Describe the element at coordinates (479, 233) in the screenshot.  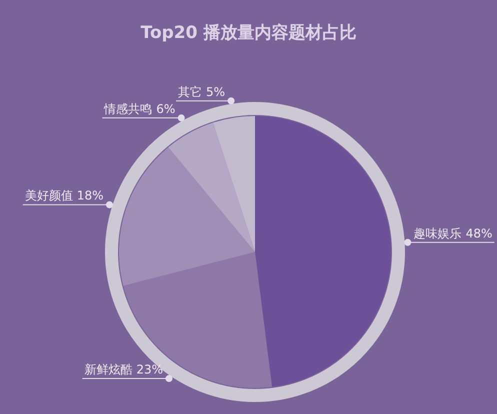
I see `data-label: 48%` at that location.